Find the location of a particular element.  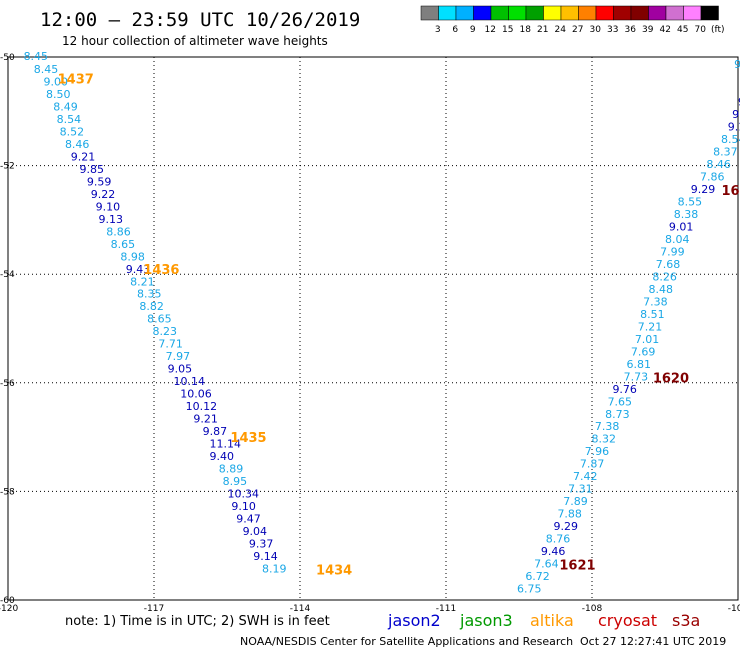

wave-height-label: 9.46 is located at coordinates (553, 551).